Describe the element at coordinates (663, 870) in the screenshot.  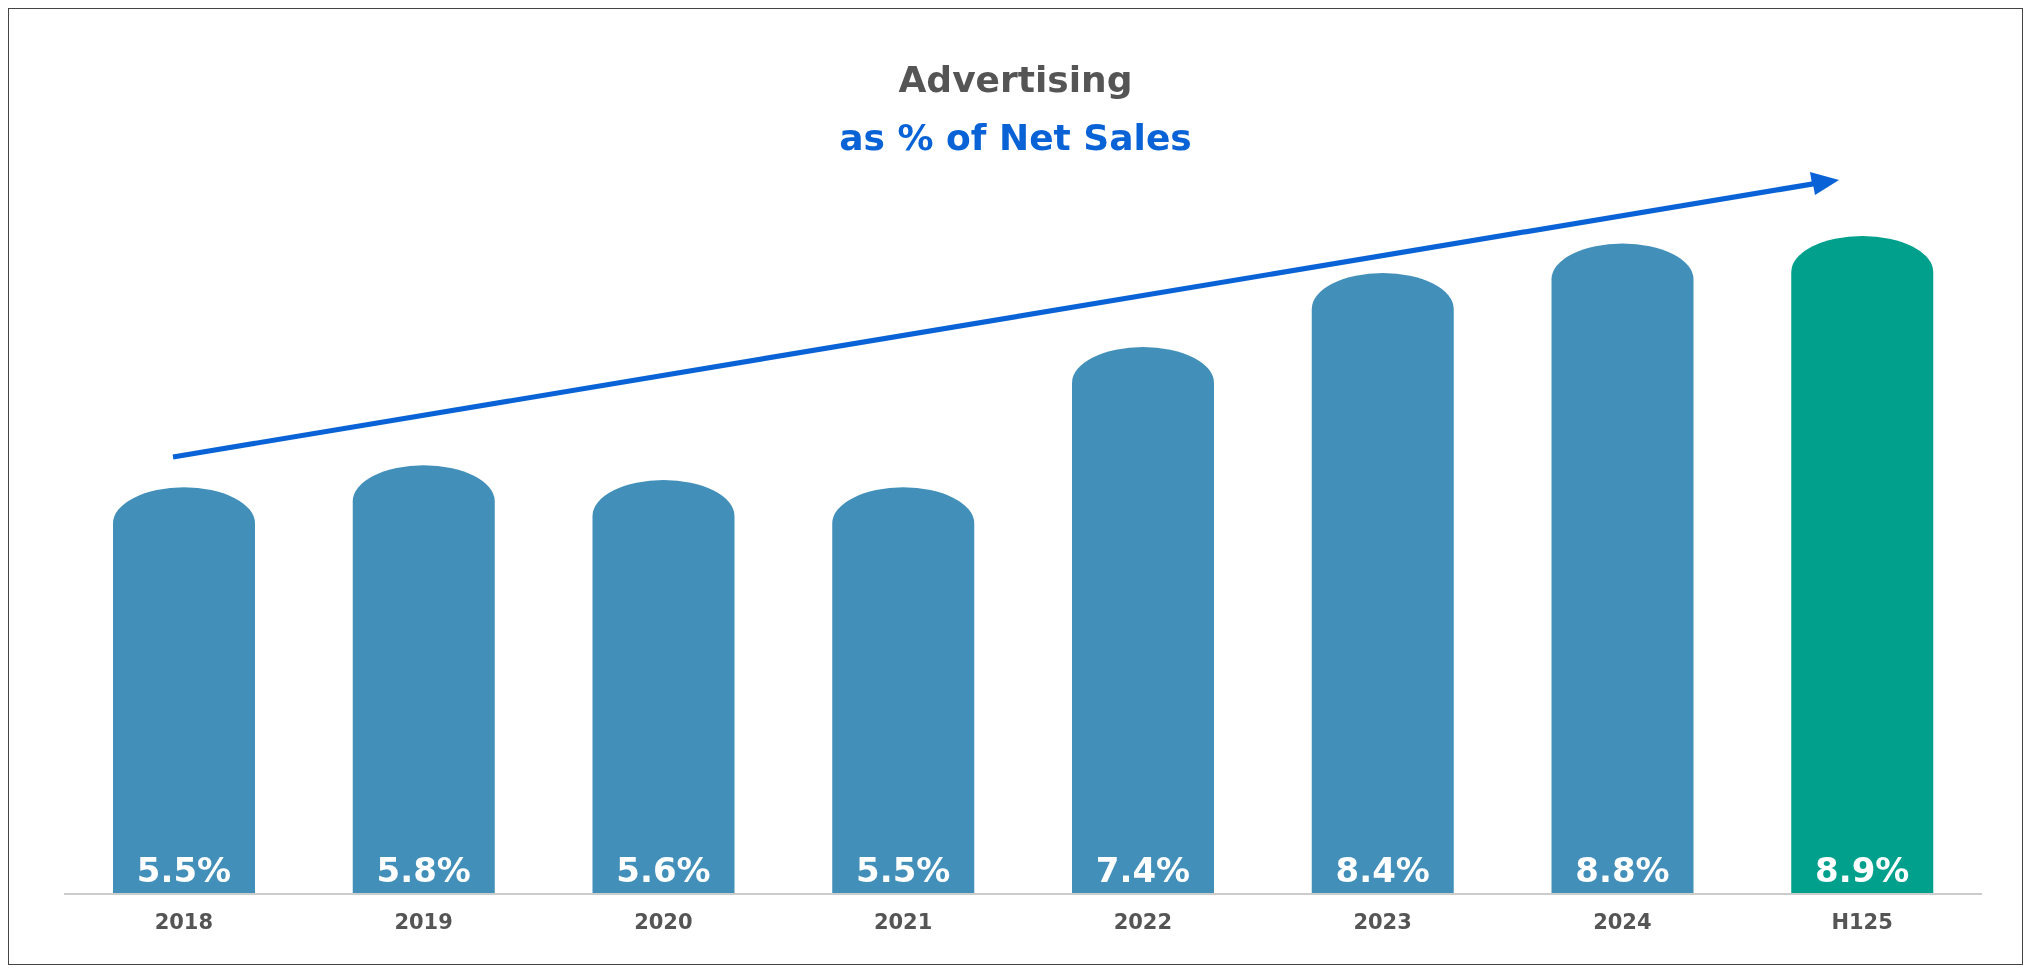
I see `data-label: 5.6%` at that location.